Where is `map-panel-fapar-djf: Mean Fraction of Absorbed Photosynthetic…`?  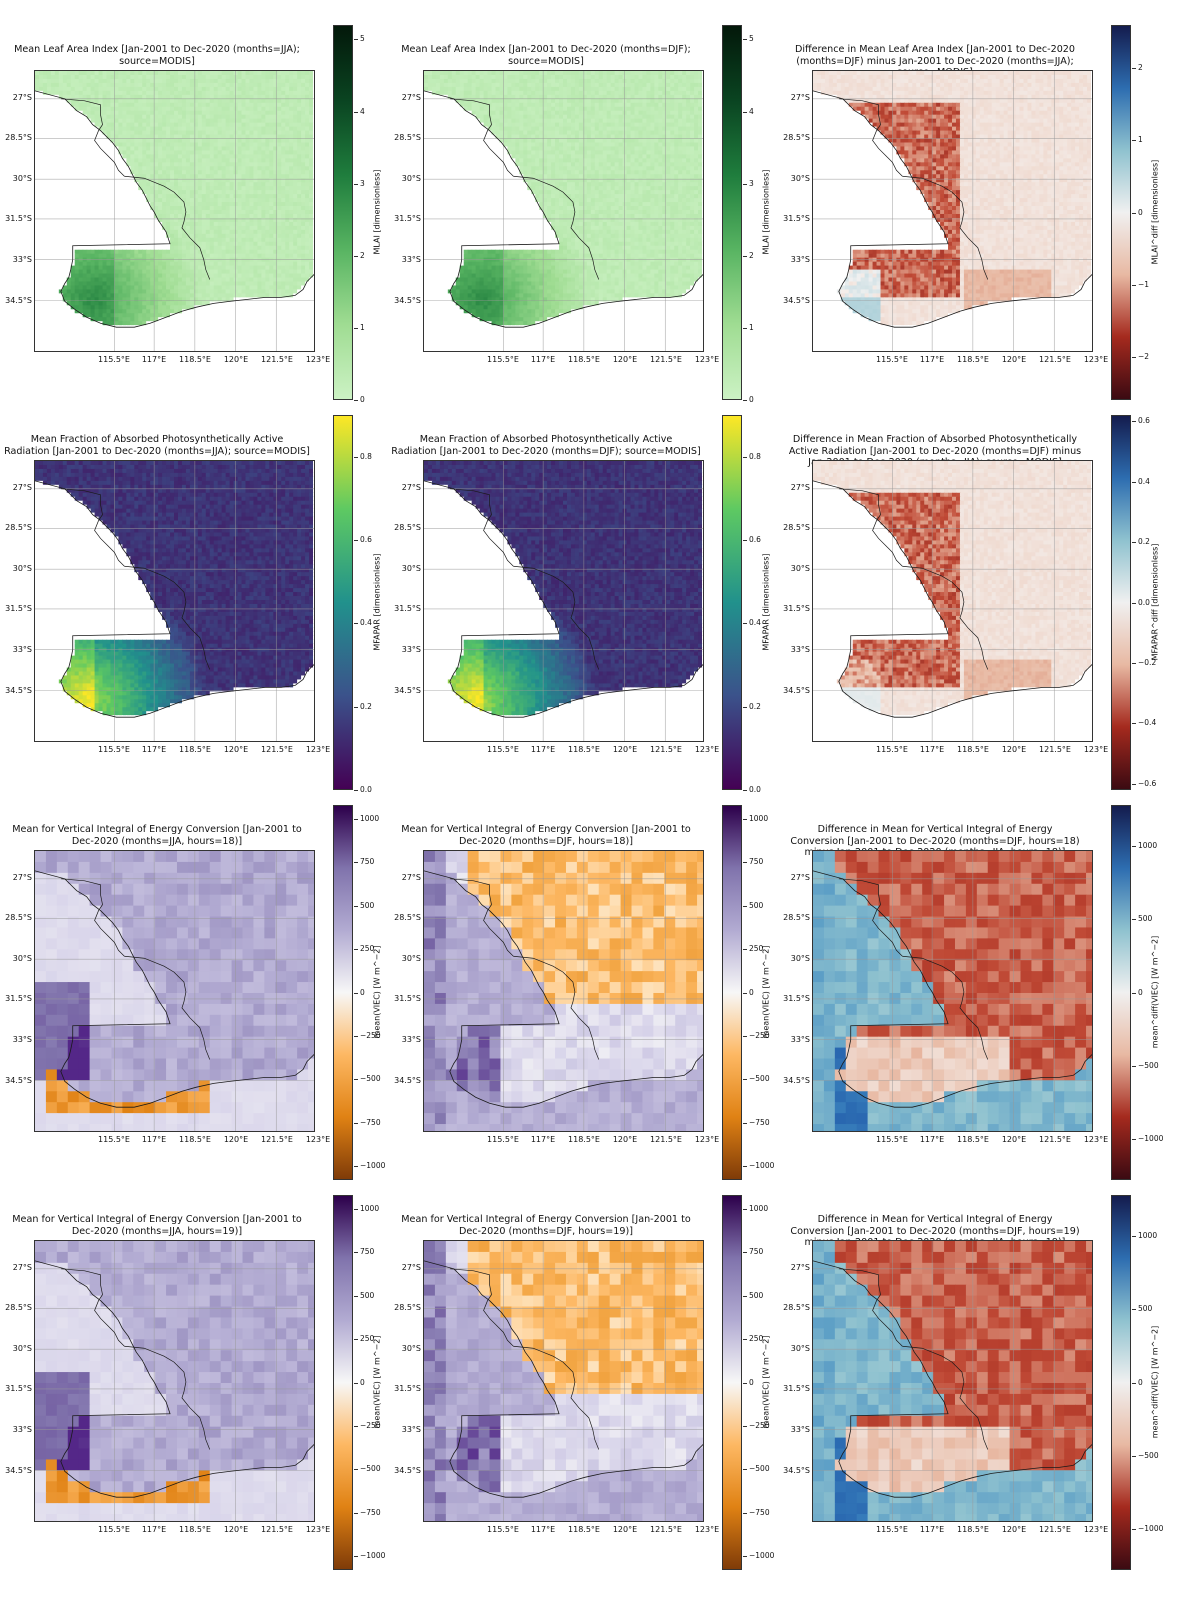 map-panel-fapar-djf: Mean Fraction of Absorbed Photosynthetic… is located at coordinates (589, 592).